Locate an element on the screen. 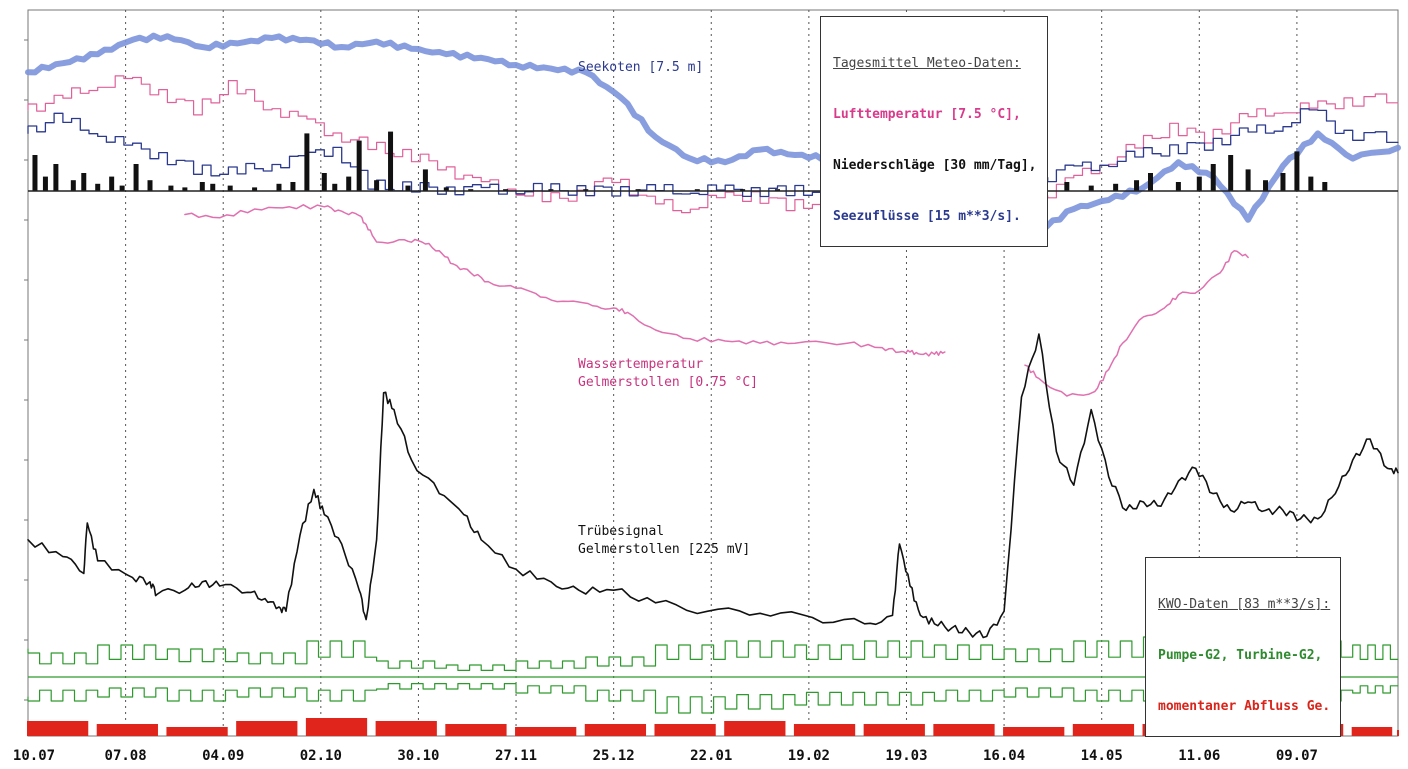  series-seezufl-sse is located at coordinates (713, 153).